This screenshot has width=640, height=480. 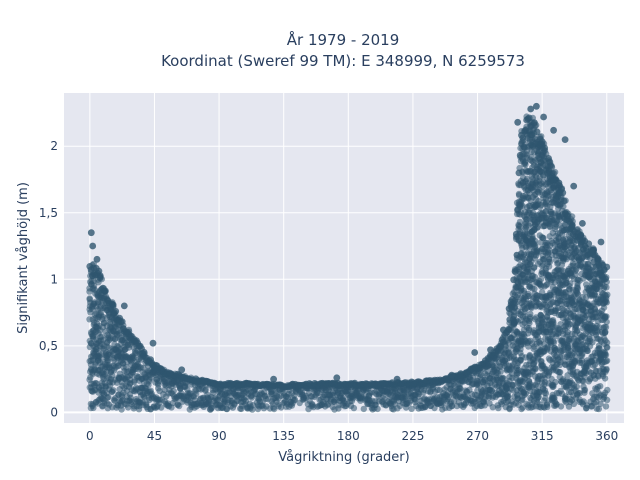 What do you see at coordinates (90, 436) in the screenshot?
I see `x-tick-label: 0` at bounding box center [90, 436].